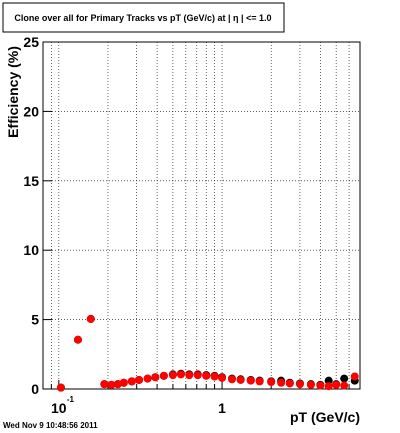  Describe the element at coordinates (31, 250) in the screenshot. I see `y-tick-label: 10` at that location.